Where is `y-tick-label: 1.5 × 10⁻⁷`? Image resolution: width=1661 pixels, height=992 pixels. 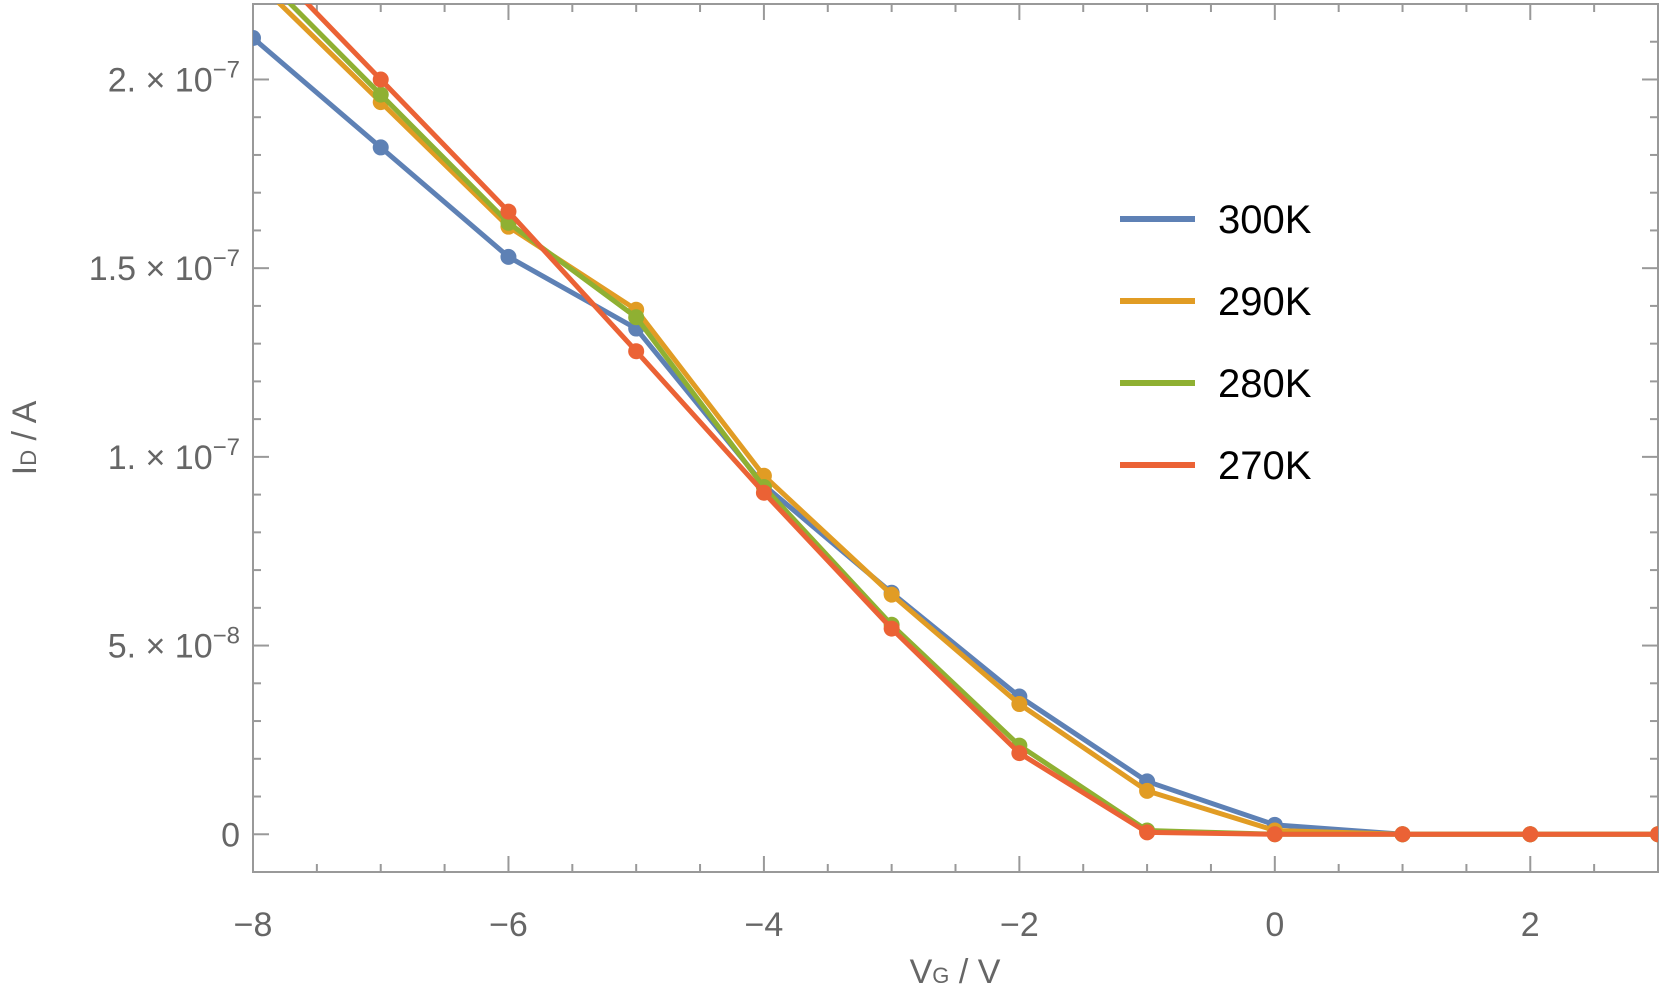
y-tick-label: 1.5 × 10⁻⁷ is located at coordinates (164, 266).